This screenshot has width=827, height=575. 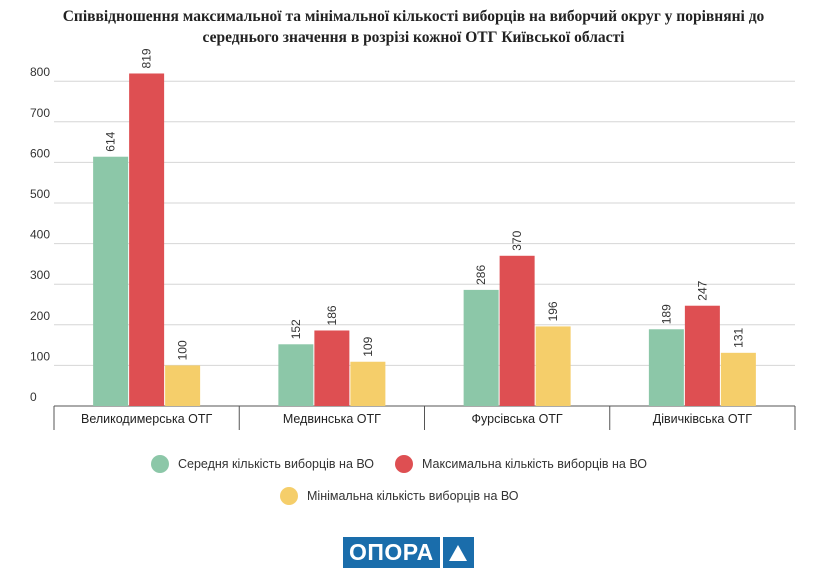 I want to click on y-tick-label: 300, so click(x=40, y=275).